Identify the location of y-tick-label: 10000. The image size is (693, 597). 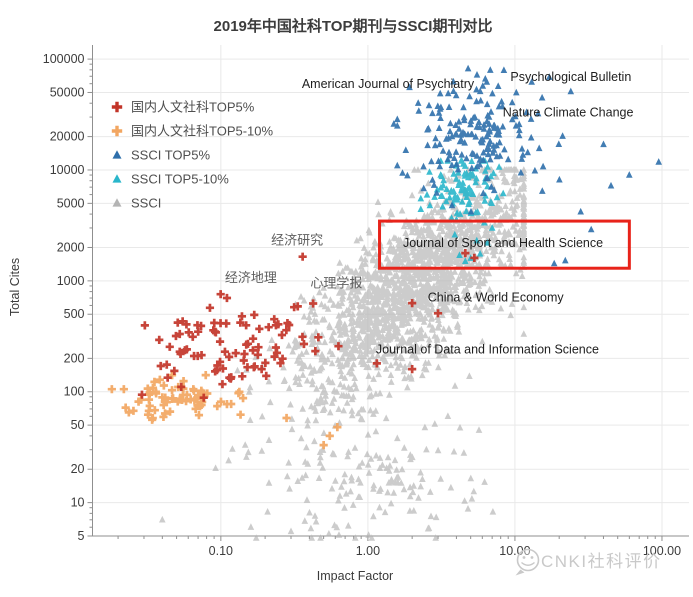
(67, 170).